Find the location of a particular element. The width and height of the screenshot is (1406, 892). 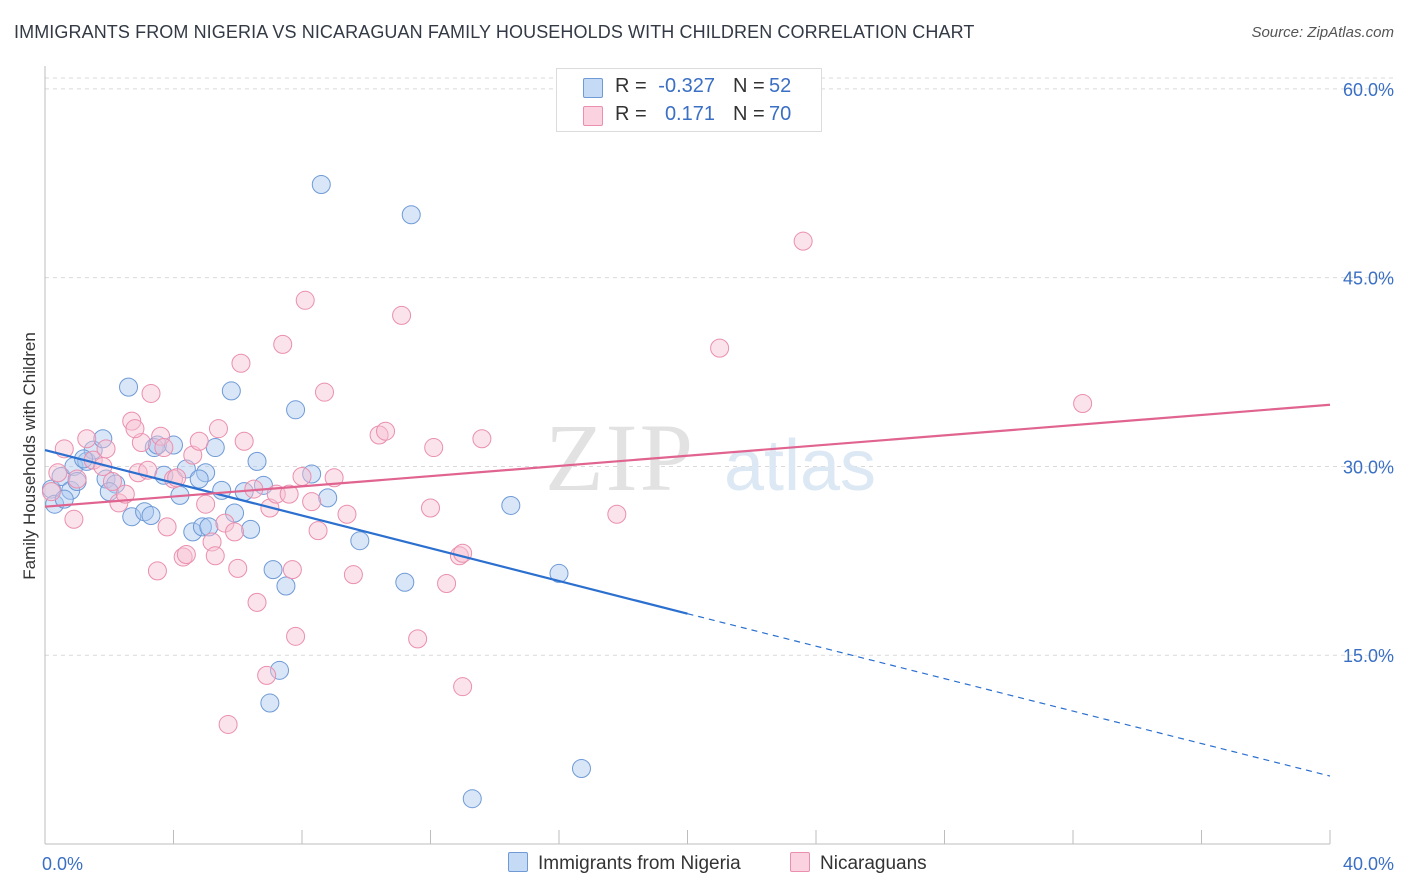

x-tick-label-end: 40.0% is located at coordinates (1368, 864).